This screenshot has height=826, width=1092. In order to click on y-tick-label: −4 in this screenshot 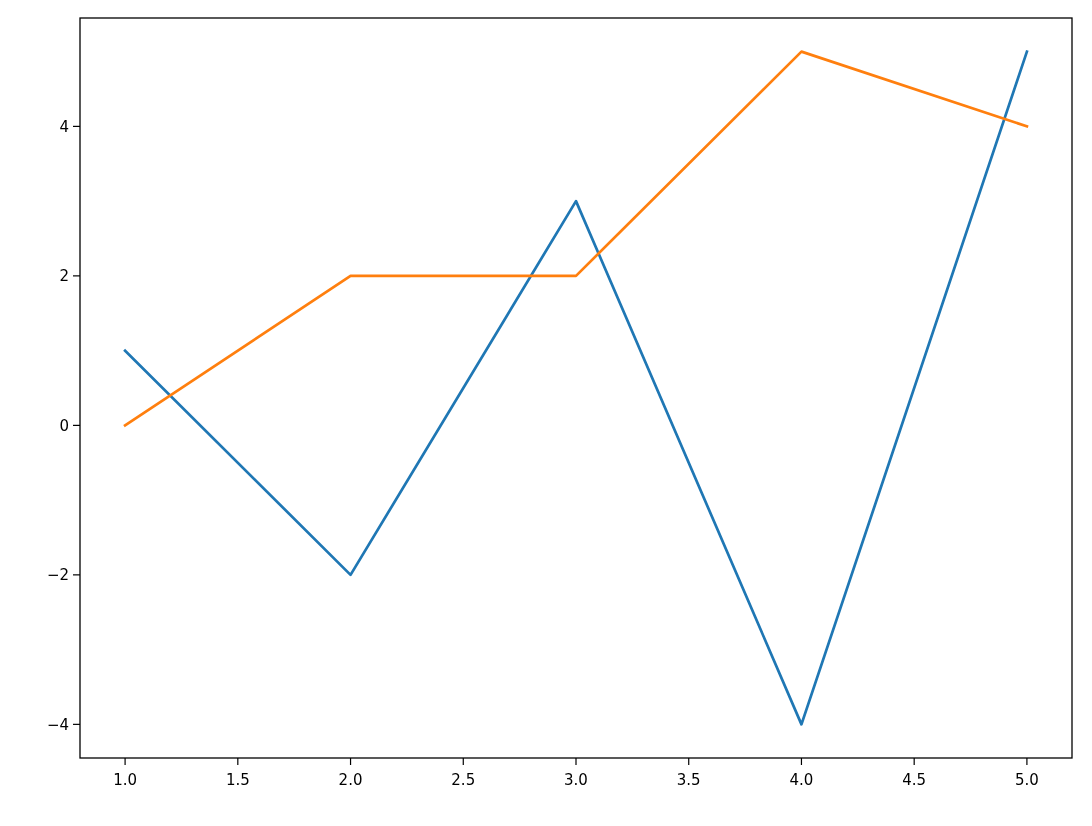, I will do `click(57, 724)`.